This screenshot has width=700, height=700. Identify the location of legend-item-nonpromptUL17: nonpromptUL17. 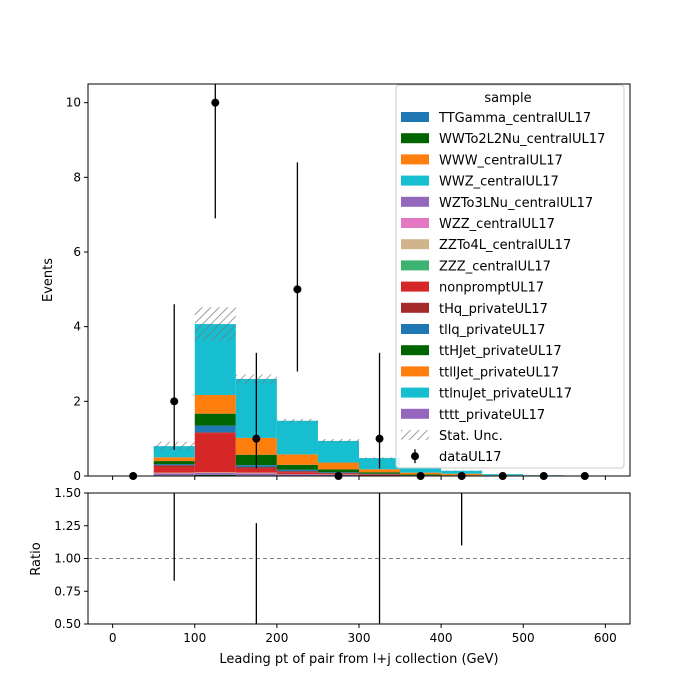
(472, 288).